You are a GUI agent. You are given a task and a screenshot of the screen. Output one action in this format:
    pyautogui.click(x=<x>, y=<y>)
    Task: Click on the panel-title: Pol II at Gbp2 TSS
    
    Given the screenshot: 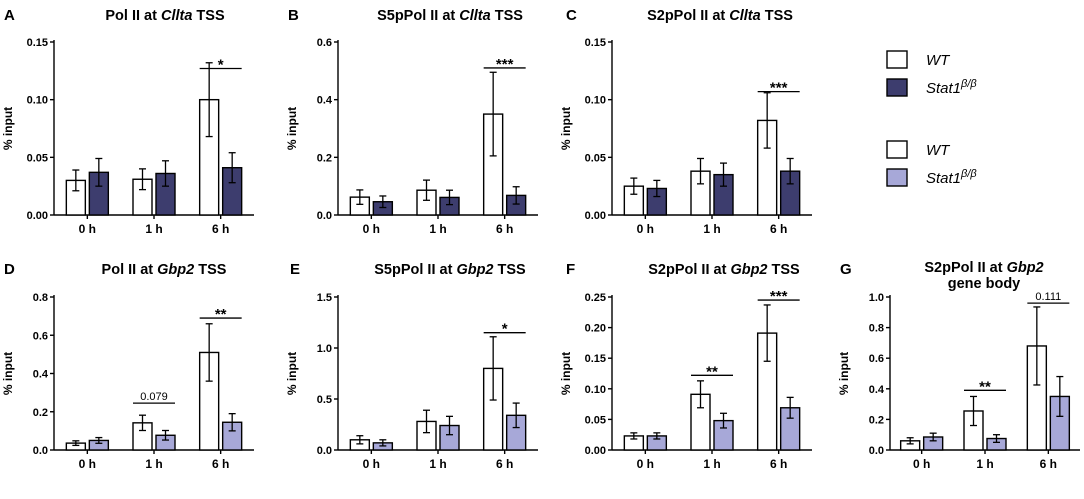 What is the action you would take?
    pyautogui.click(x=164, y=270)
    